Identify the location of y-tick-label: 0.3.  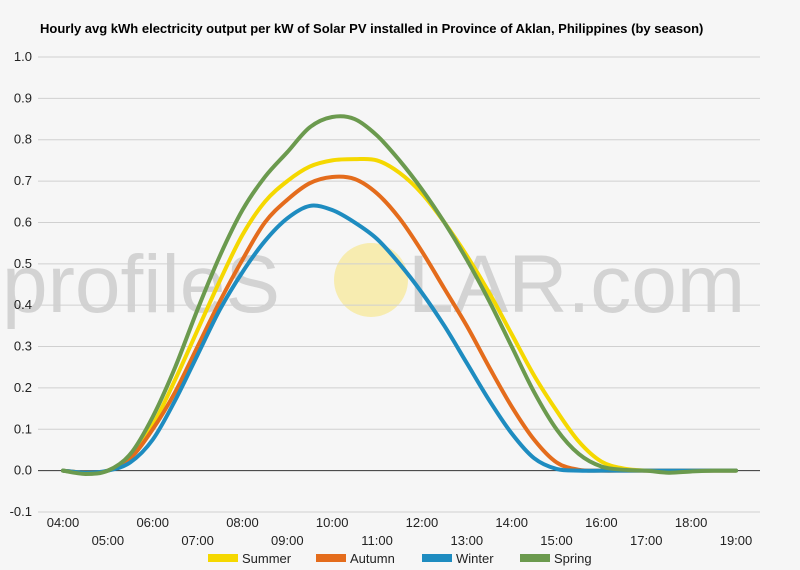
(23, 346).